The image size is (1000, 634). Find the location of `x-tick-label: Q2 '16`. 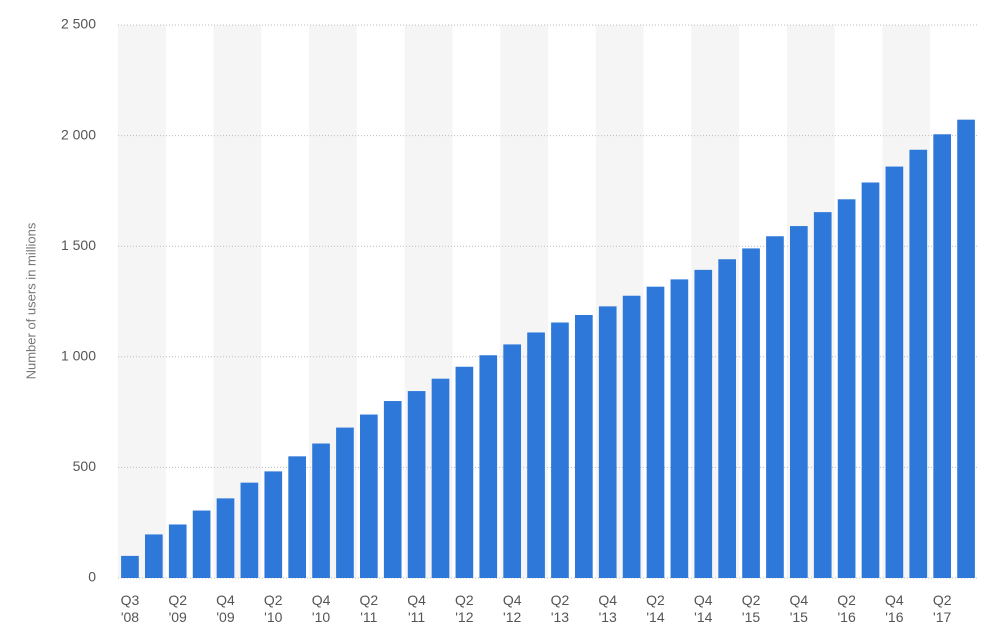

x-tick-label: Q2 '16 is located at coordinates (846, 608).